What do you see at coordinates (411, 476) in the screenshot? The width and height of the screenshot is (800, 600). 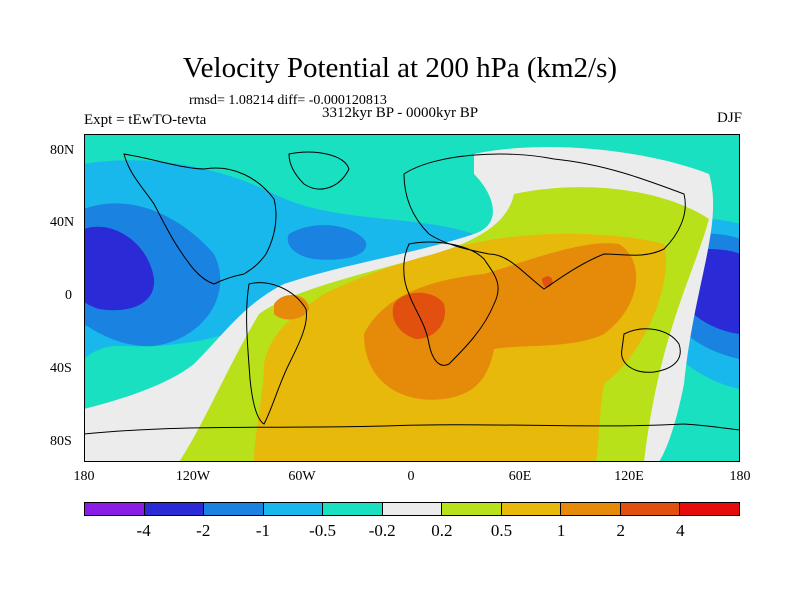 I see `x-tick-label: 0` at bounding box center [411, 476].